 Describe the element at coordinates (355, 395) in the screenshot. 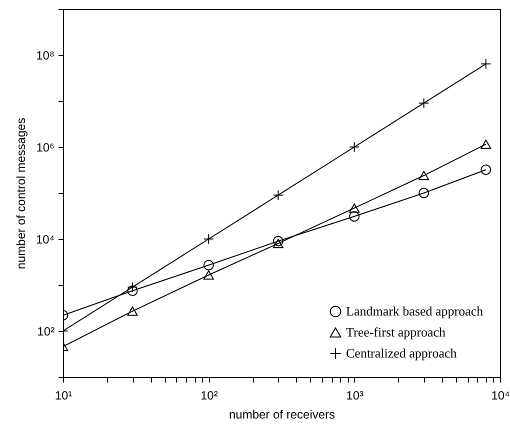

I see `x-tick-label: 10³` at that location.